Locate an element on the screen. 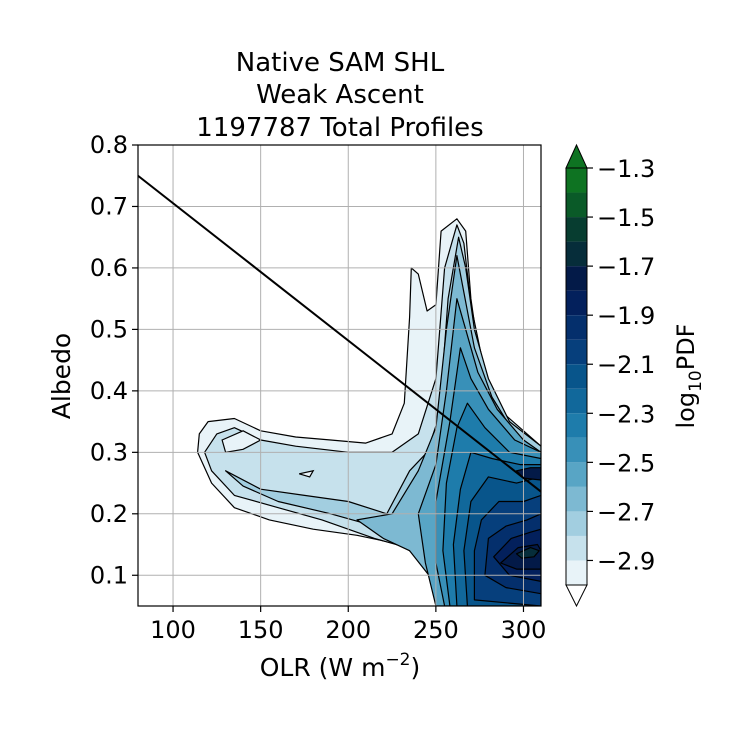  title-line-2: Weak Ascent is located at coordinates (340, 95).